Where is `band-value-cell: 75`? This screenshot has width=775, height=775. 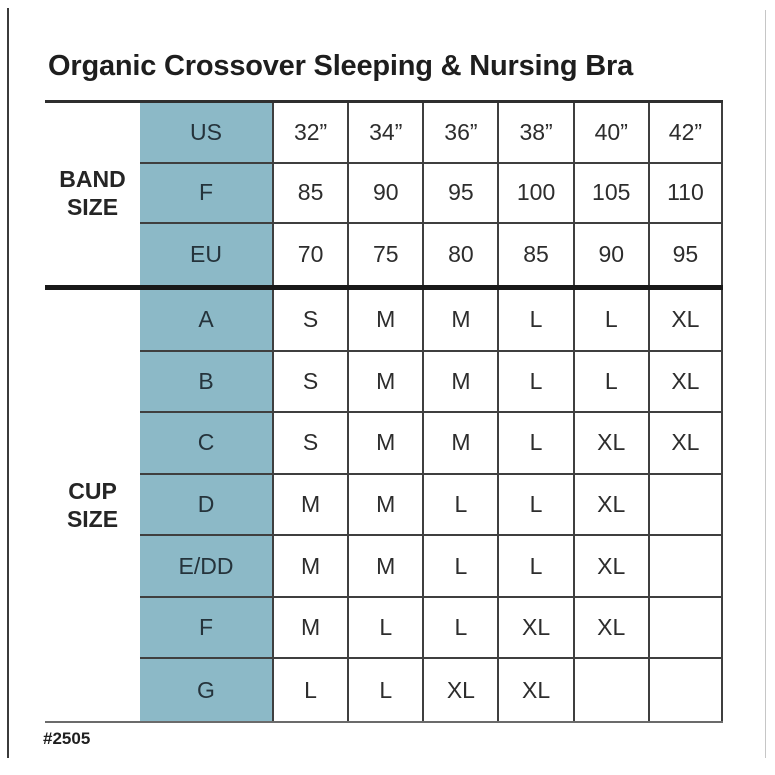 band-value-cell: 75 is located at coordinates (385, 254).